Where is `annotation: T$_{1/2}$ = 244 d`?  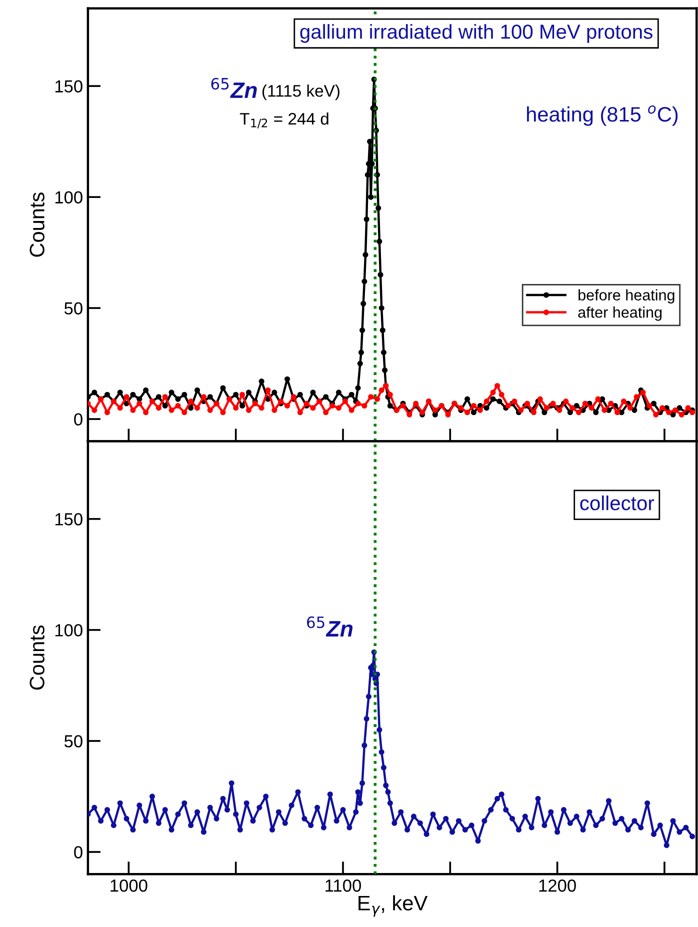 annotation: T$_{1/2}$ = 244 d is located at coordinates (284, 120).